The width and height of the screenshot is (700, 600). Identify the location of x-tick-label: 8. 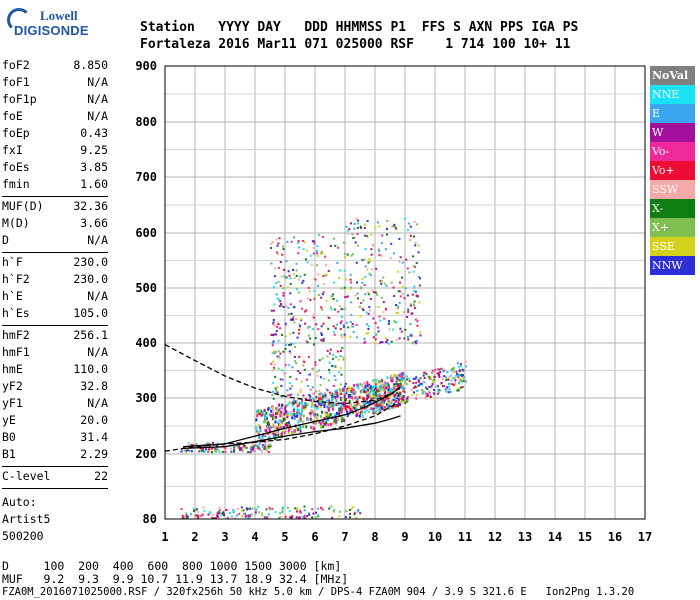
(374, 537).